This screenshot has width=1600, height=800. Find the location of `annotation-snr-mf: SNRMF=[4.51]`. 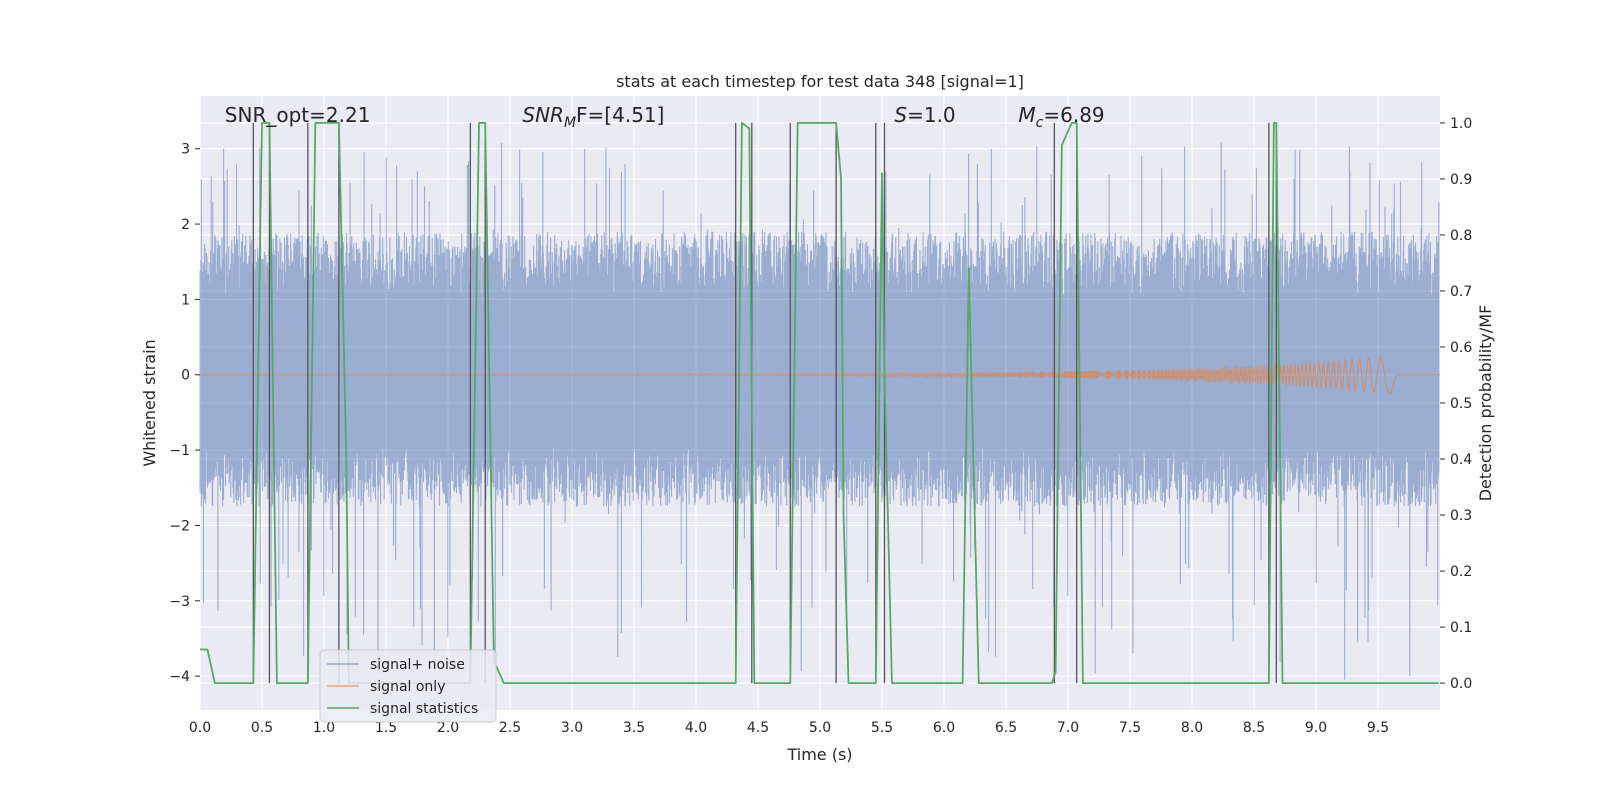

annotation-snr-mf: SNRMF=[4.51] is located at coordinates (593, 117).